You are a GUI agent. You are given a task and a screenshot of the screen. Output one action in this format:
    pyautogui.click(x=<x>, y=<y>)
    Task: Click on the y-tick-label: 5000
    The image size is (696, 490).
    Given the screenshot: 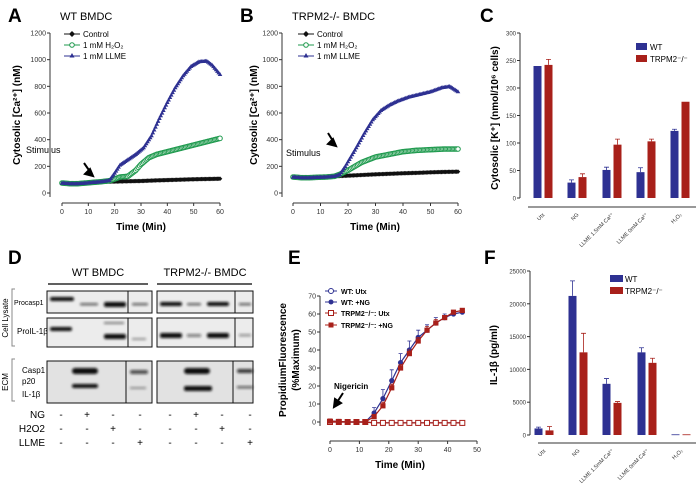 What is the action you would take?
    pyautogui.click(x=520, y=404)
    